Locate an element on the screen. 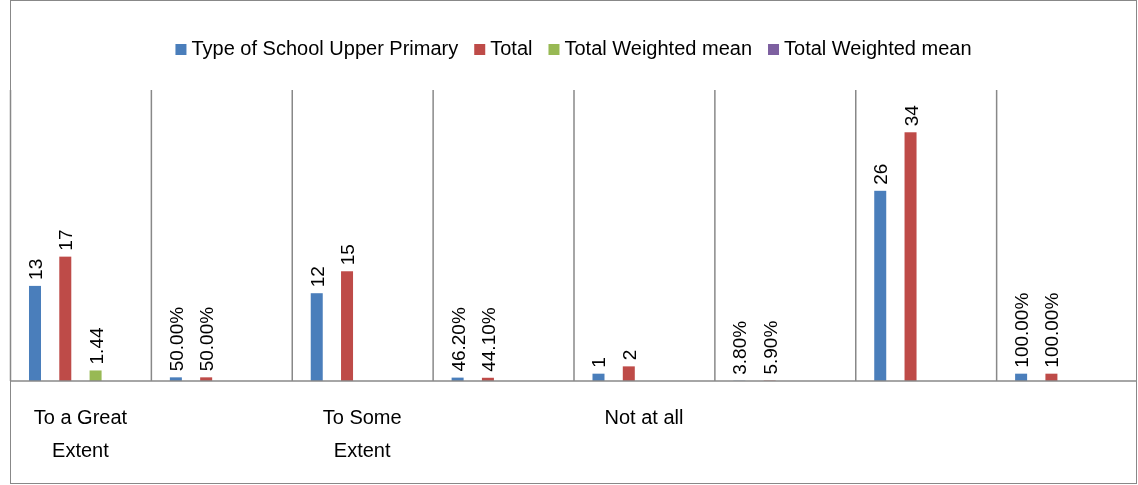 This screenshot has width=1138, height=485. data-label: 13 is located at coordinates (35, 269).